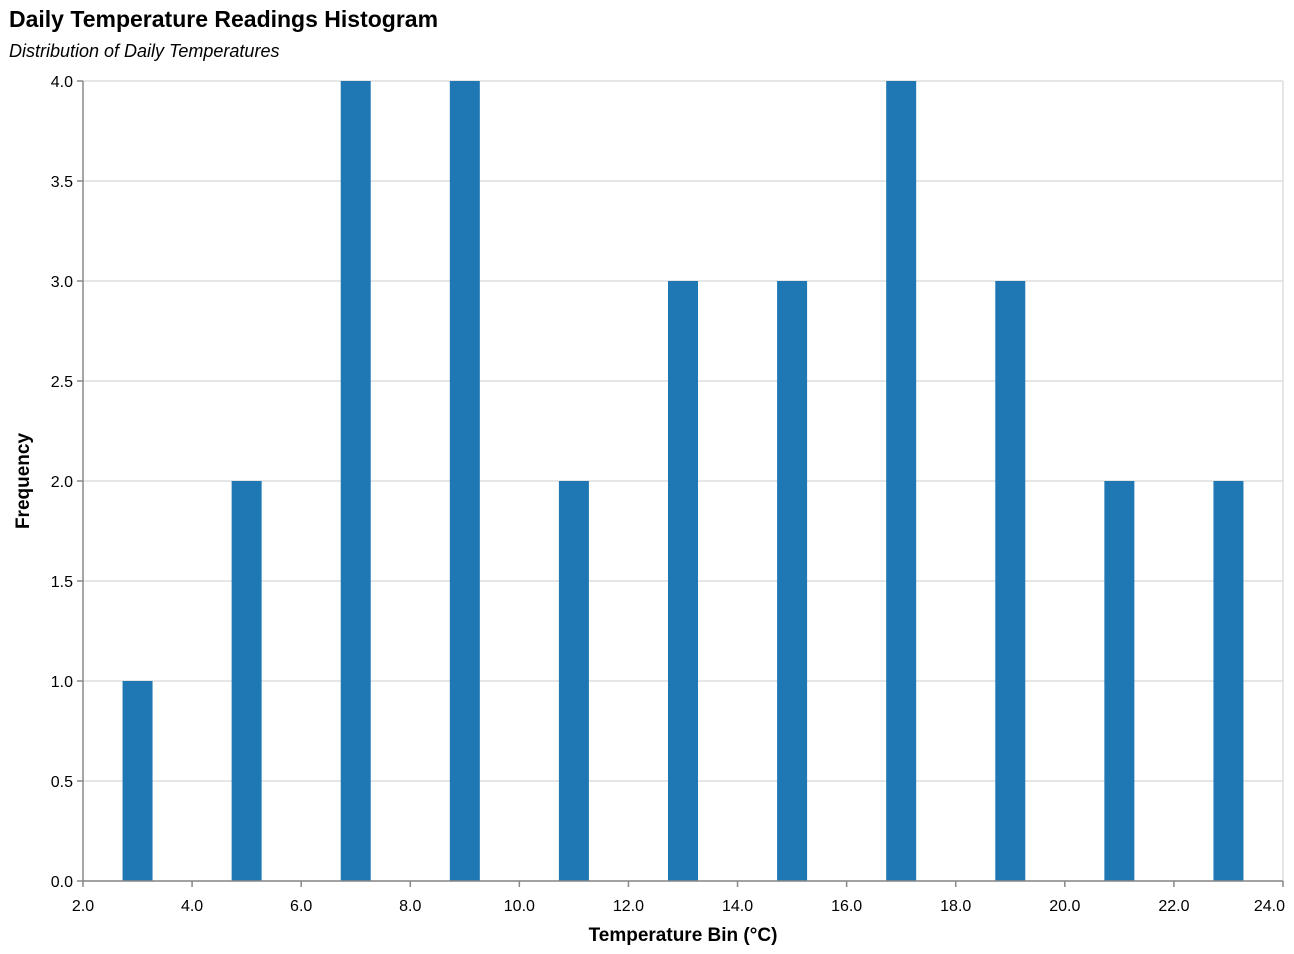 The width and height of the screenshot is (1294, 954). I want to click on x-axis-title: Temperature Bin (°C), so click(683, 935).